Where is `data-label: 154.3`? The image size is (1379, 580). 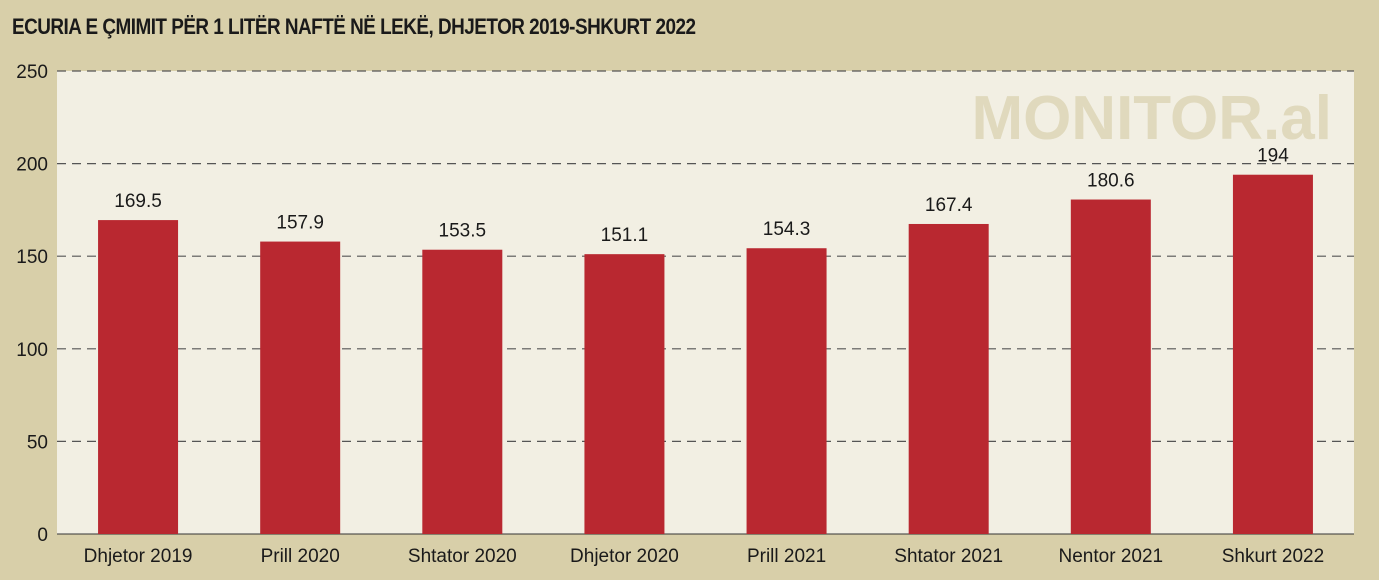 data-label: 154.3 is located at coordinates (787, 229).